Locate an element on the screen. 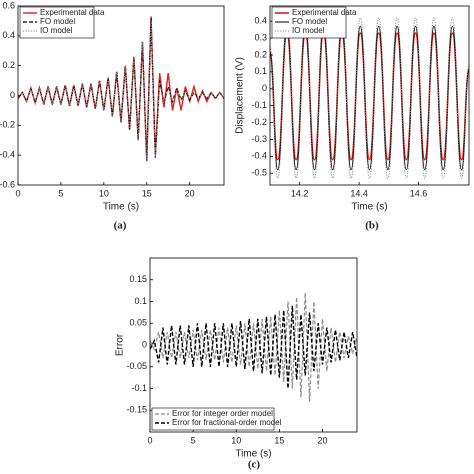  y-tick-label: -0.3 is located at coordinates (259, 139).